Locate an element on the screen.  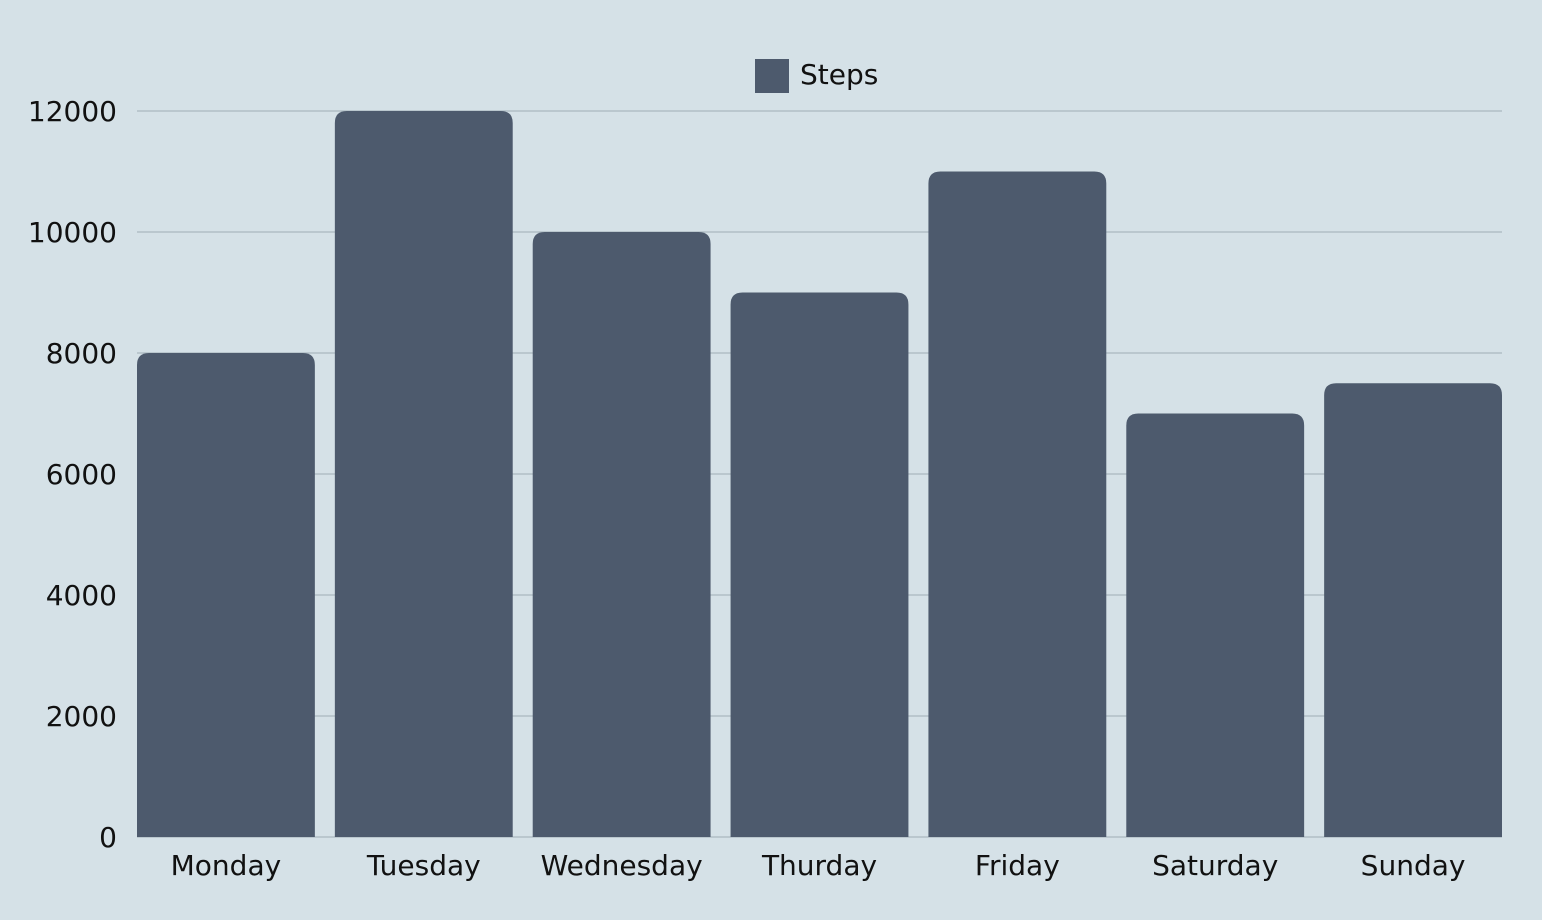
bar-thurday is located at coordinates (819, 564).